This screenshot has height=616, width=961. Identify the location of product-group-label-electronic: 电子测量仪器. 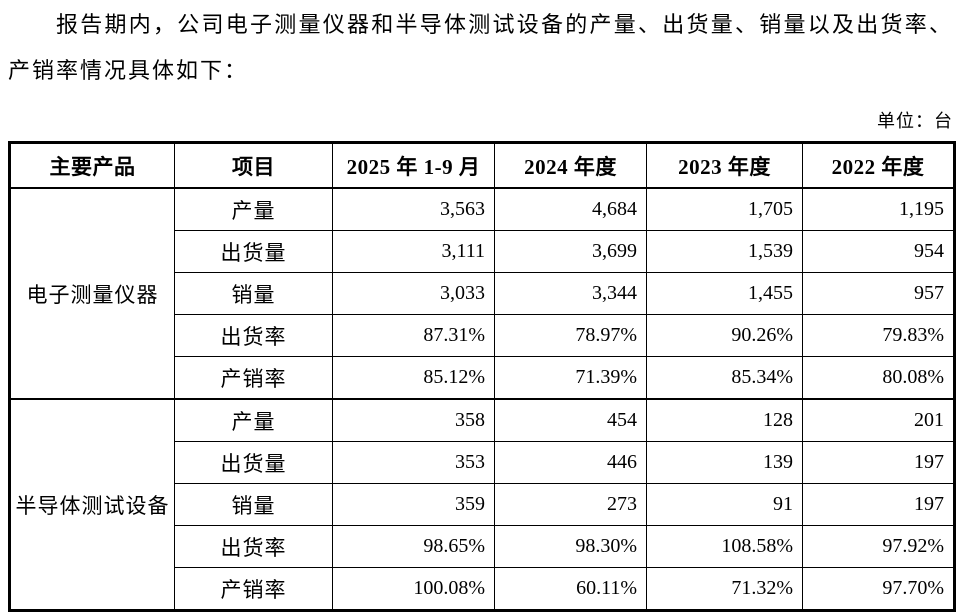
(92, 293).